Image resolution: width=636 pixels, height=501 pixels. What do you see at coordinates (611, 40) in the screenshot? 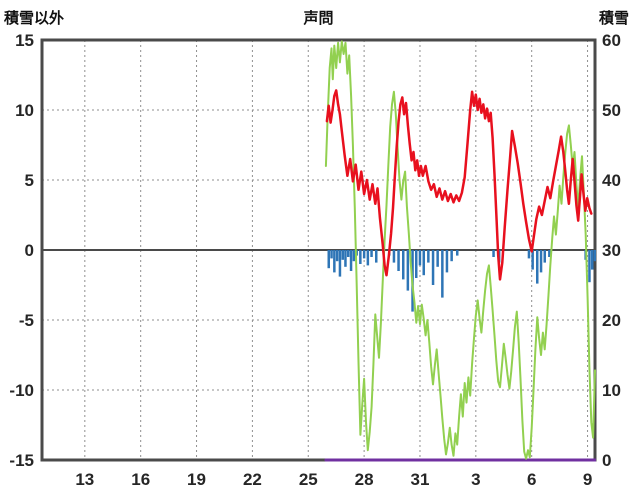
I see `right-axis-tick-label: 60` at bounding box center [611, 40].